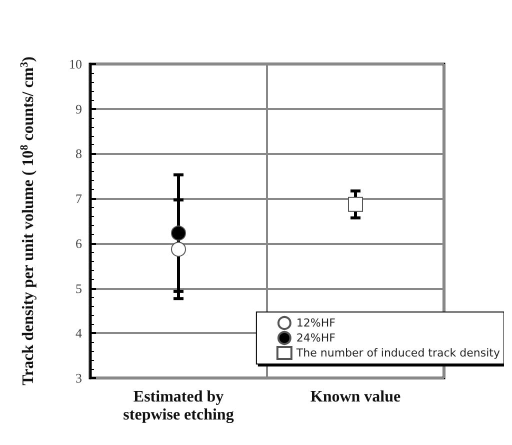  I want to click on y-tick-label: 10, so click(75, 64).